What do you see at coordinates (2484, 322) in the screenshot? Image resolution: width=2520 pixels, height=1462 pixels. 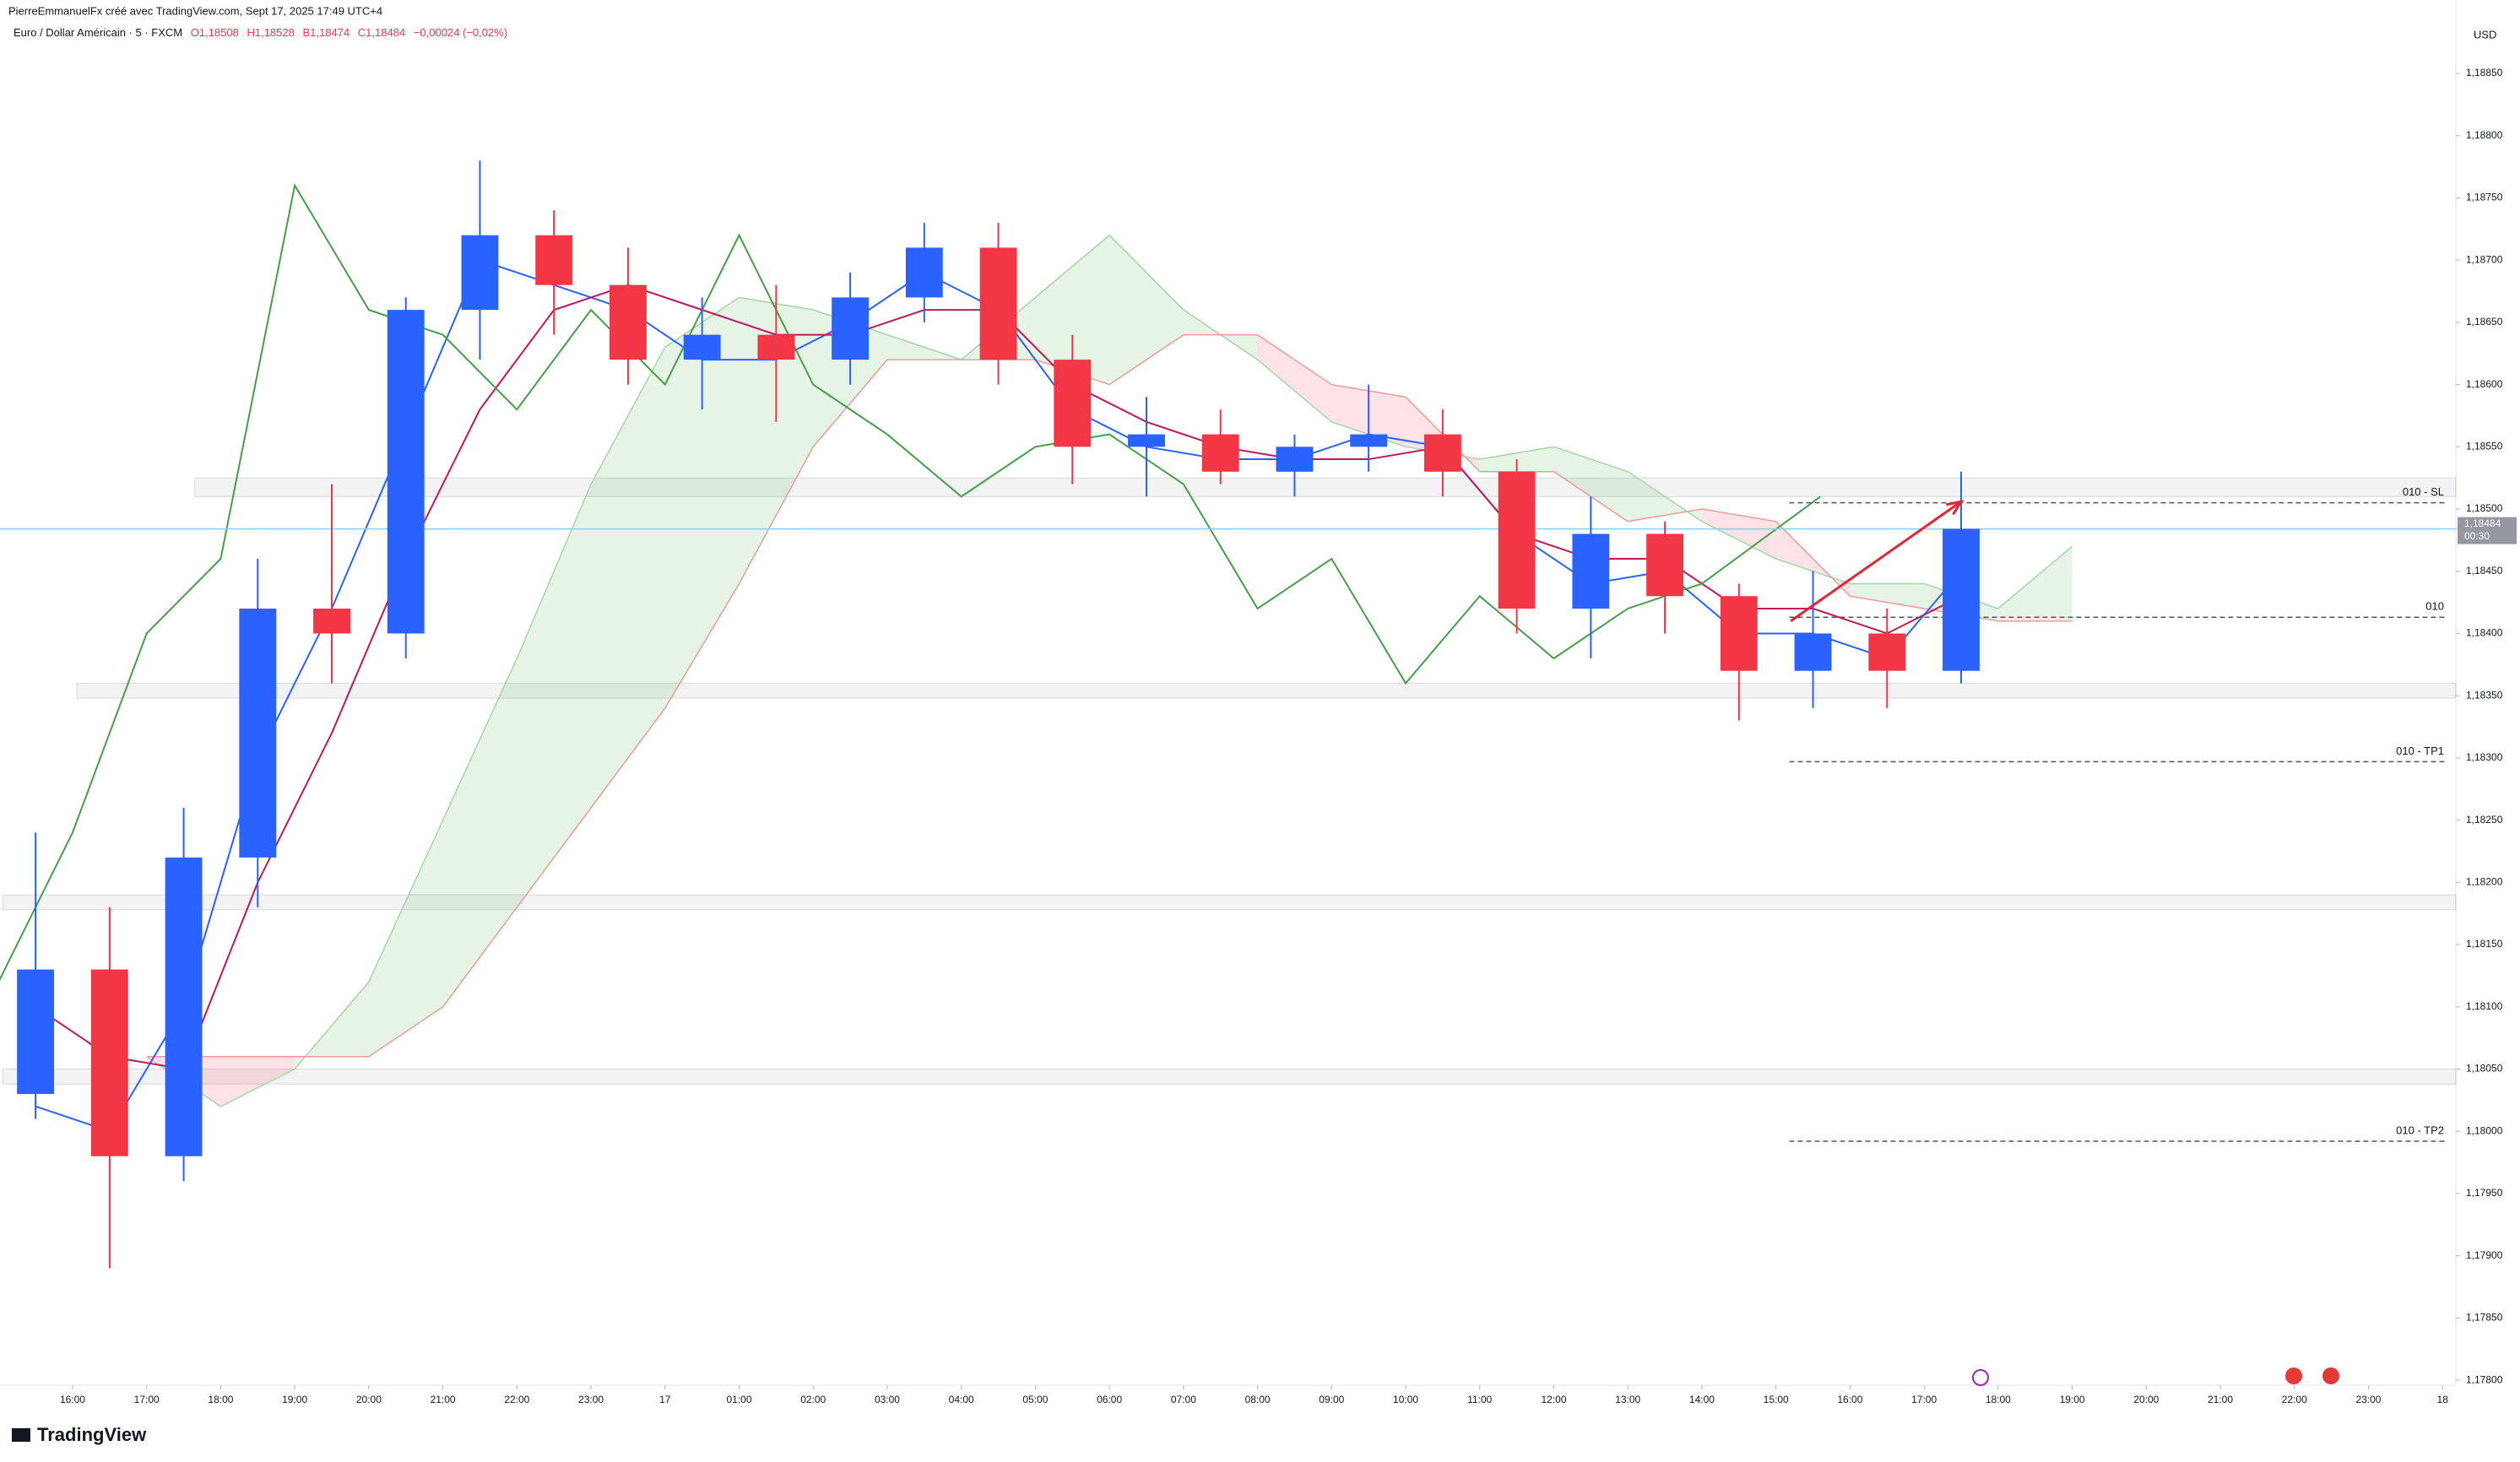 I see `y-tick-label: 1,18650` at bounding box center [2484, 322].